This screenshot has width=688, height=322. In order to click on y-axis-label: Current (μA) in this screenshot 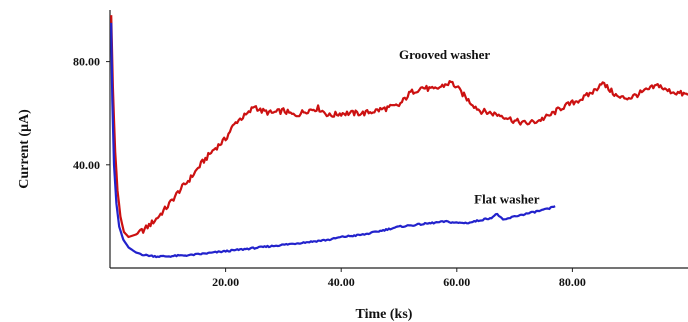, I will do `click(24, 149)`.